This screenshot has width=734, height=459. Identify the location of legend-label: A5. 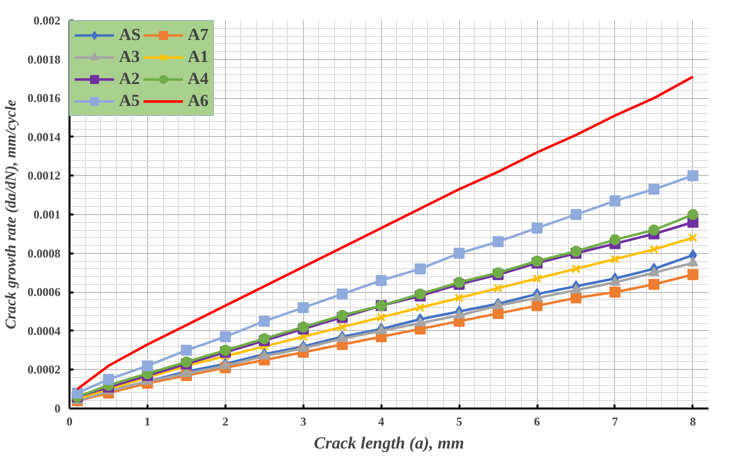
(129, 101).